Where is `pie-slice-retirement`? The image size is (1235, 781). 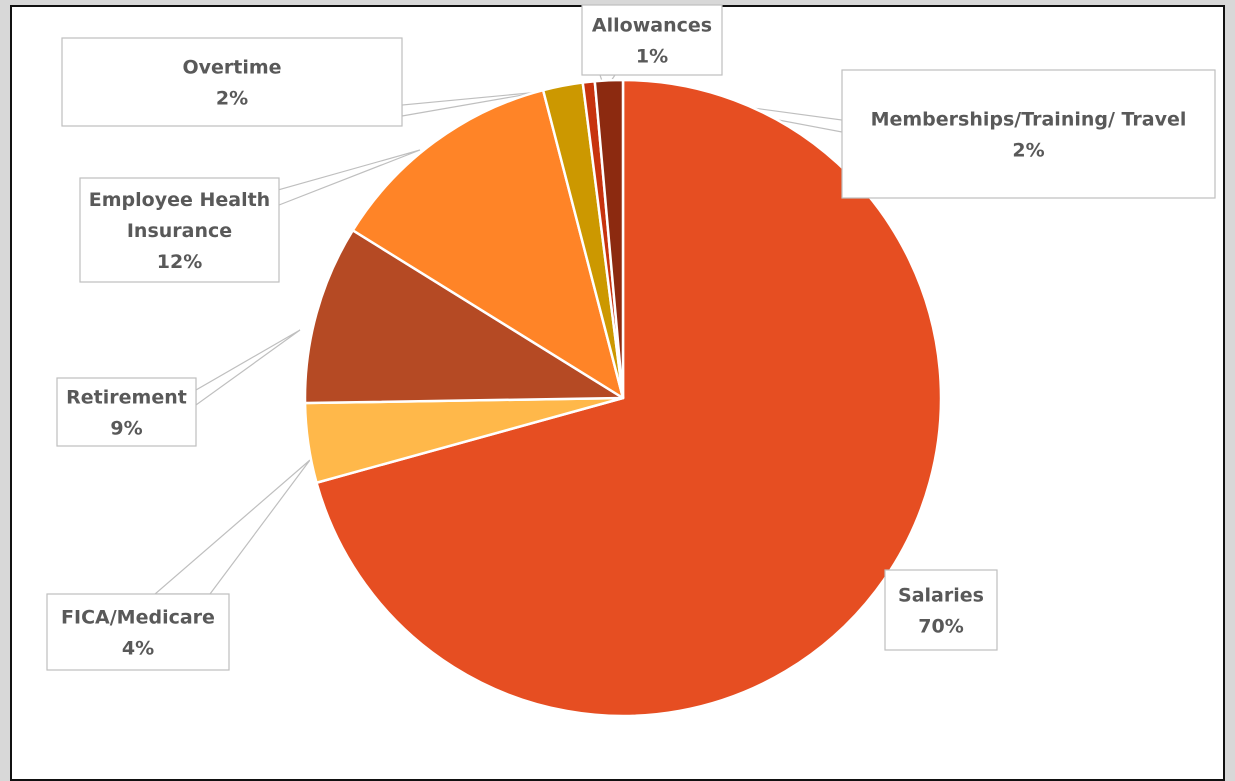 pie-slice-retirement is located at coordinates (464, 317).